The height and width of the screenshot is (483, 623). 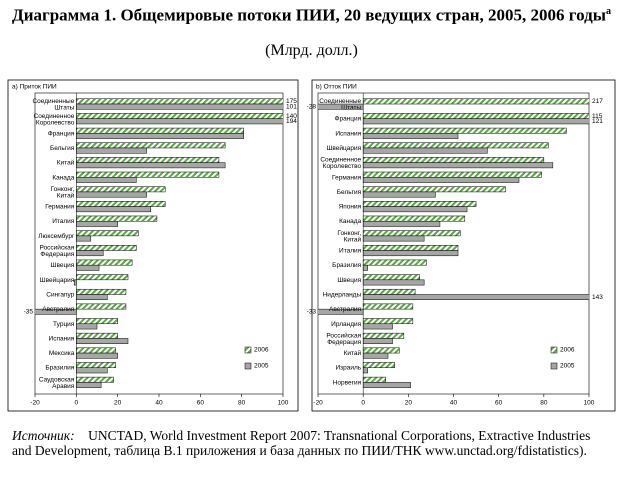 I want to click on category-label: Франция, so click(x=61, y=133).